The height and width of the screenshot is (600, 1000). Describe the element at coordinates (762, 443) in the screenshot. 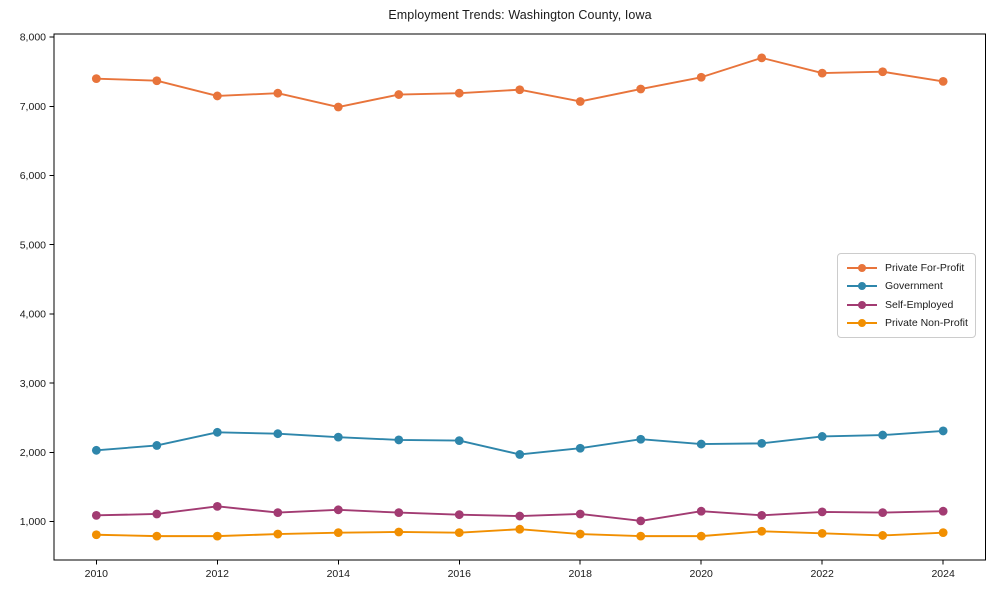

I see `data-point-government-2021` at that location.